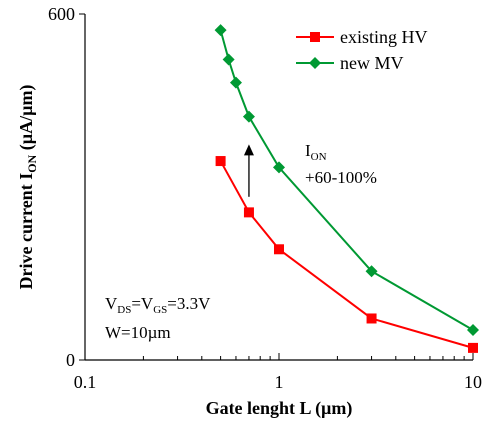  What do you see at coordinates (384, 37) in the screenshot?
I see `legend-label-existing-hv: existing HV` at bounding box center [384, 37].